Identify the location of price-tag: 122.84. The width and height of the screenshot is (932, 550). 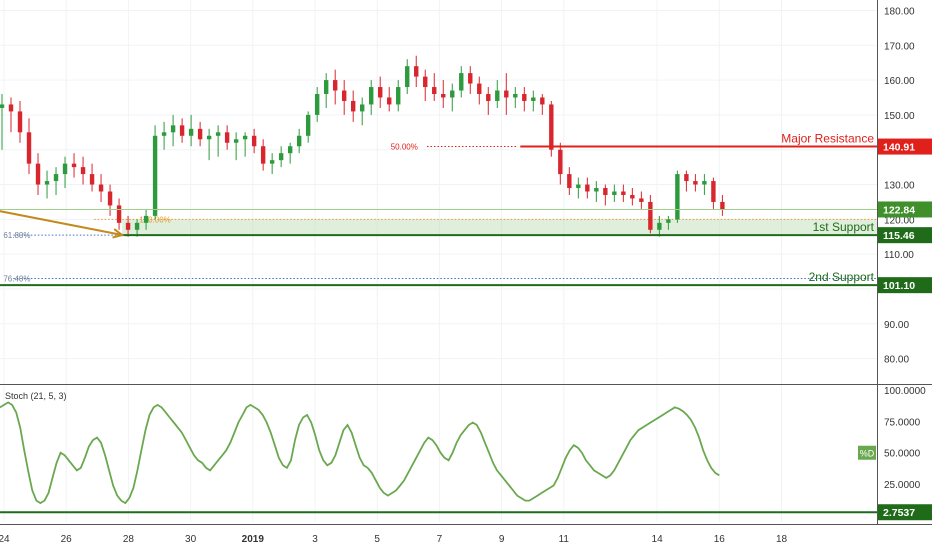
(899, 210).